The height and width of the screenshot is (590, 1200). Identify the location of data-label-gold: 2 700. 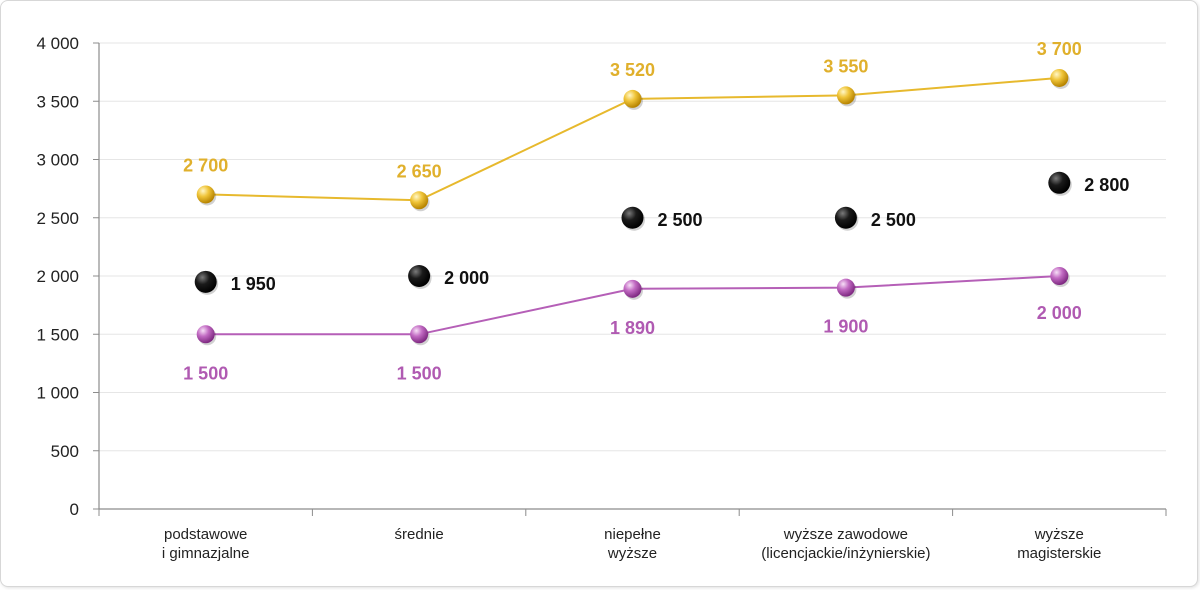
(205, 165).